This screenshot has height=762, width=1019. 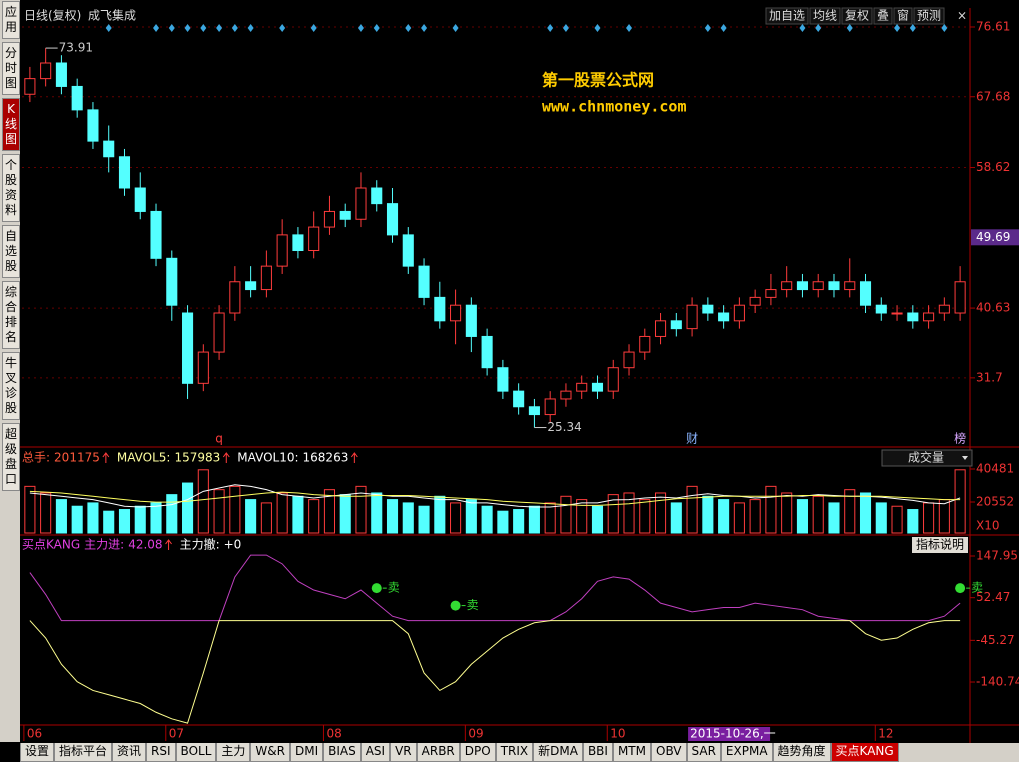 What do you see at coordinates (11, 68) in the screenshot?
I see `side-tab: 分时图` at bounding box center [11, 68].